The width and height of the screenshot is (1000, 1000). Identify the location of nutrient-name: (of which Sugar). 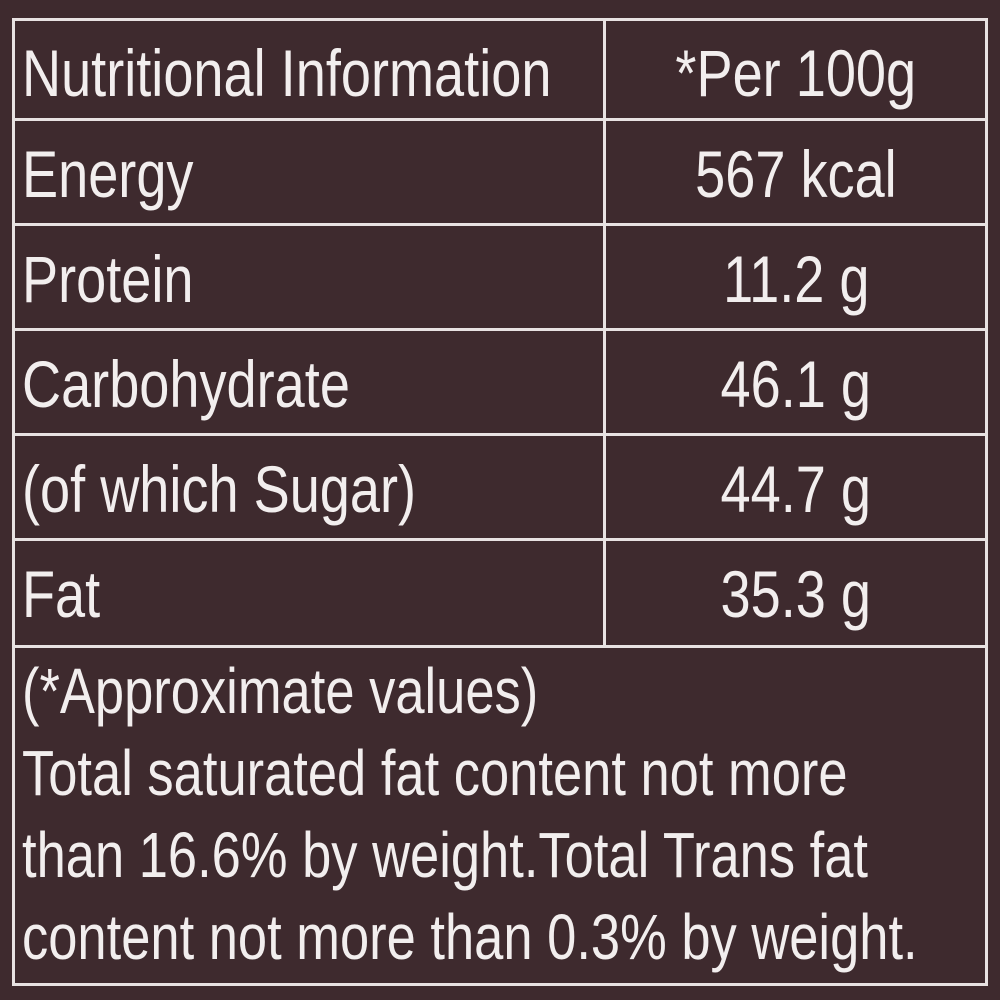
(309, 488).